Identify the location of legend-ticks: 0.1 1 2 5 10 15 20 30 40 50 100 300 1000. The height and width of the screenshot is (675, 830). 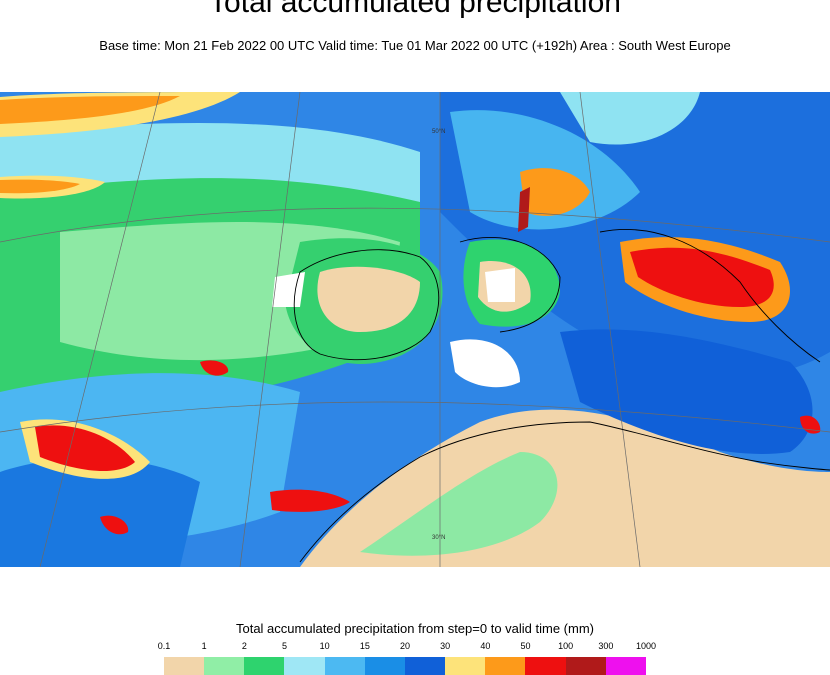
(415, 647).